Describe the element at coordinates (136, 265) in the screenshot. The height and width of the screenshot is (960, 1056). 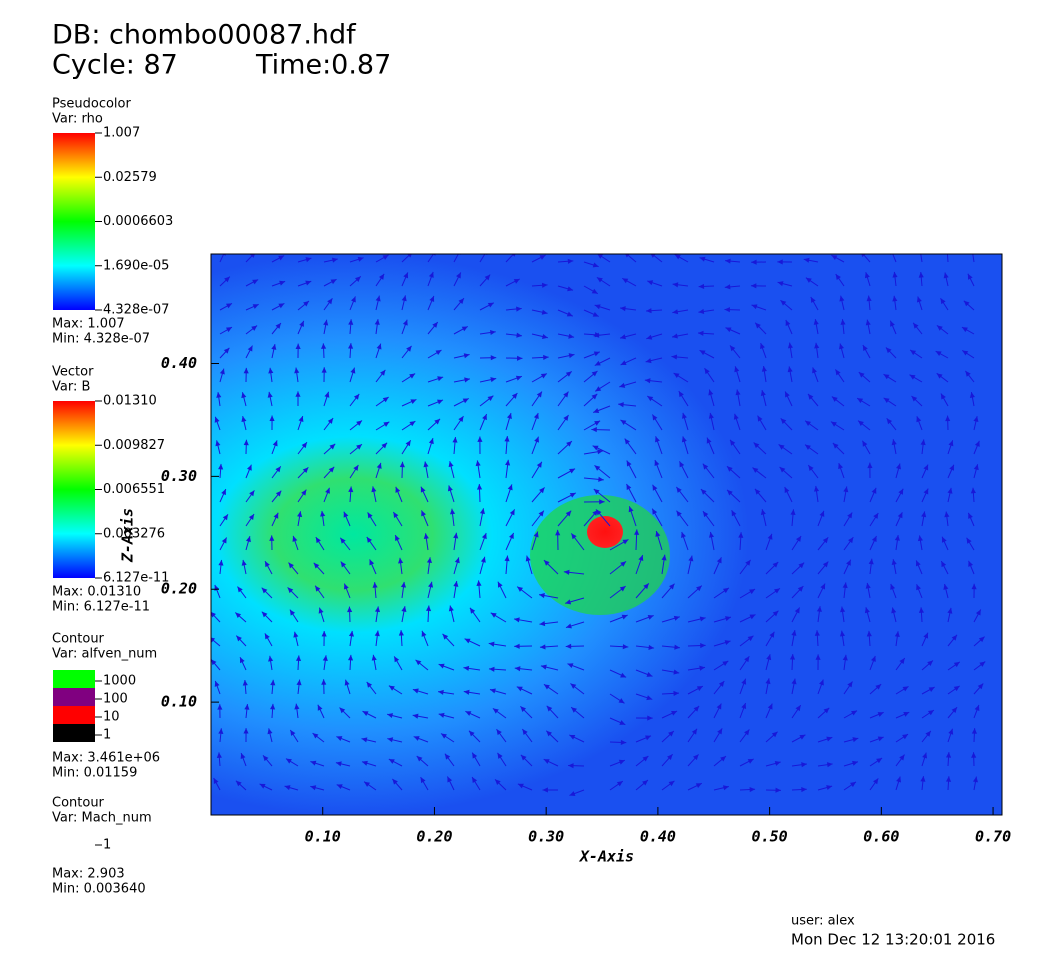
I see `color-bar-label: 1.690e-05` at that location.